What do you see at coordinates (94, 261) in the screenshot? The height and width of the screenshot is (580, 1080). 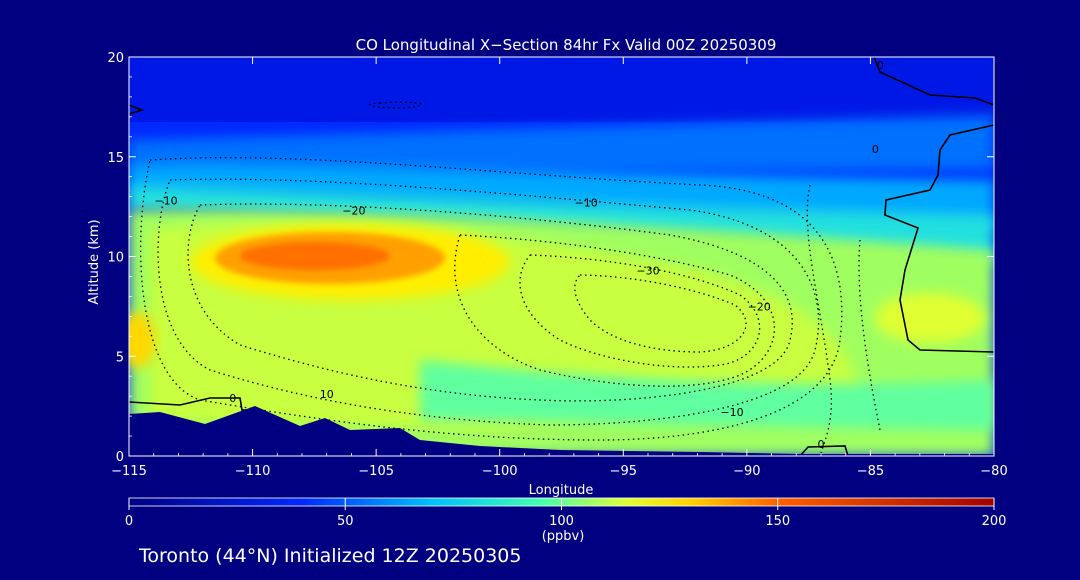 I see `y-axis-label: Altitude (km)` at bounding box center [94, 261].